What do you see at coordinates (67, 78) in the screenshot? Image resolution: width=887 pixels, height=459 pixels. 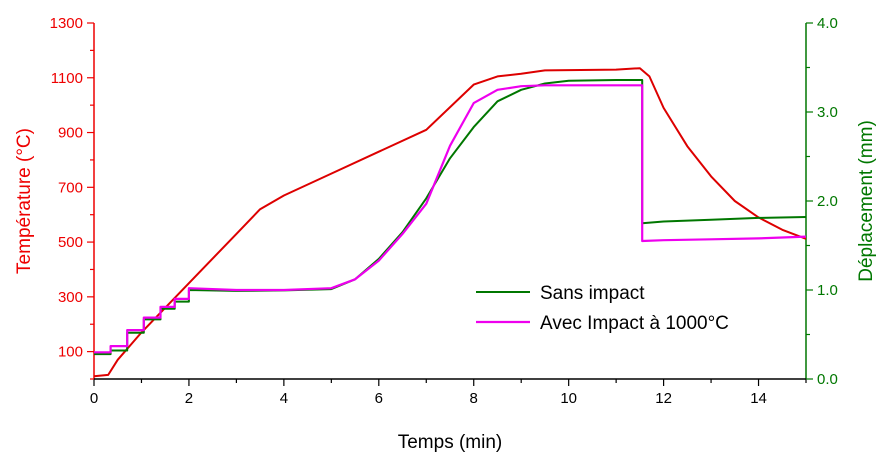 I see `left-tick-label: 1100` at bounding box center [67, 78].